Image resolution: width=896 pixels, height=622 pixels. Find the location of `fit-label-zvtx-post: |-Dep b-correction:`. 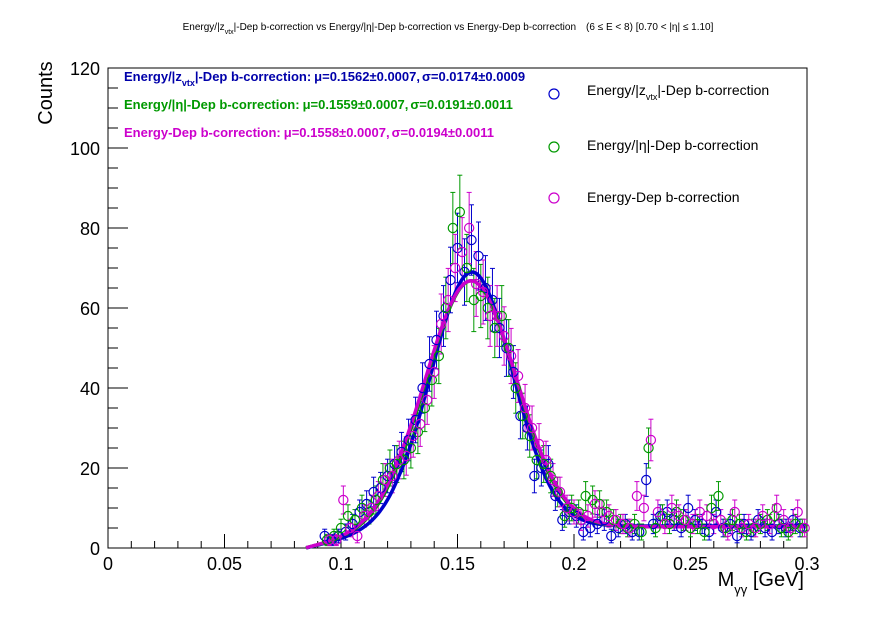

fit-label-zvtx-post: |-Dep b-correction: is located at coordinates (253, 76).